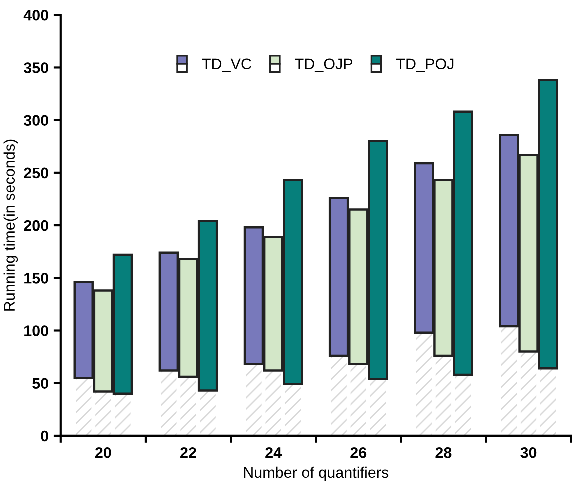 This screenshot has height=504, width=580. What do you see at coordinates (103, 452) in the screenshot?
I see `x-tick-label: 20` at bounding box center [103, 452].